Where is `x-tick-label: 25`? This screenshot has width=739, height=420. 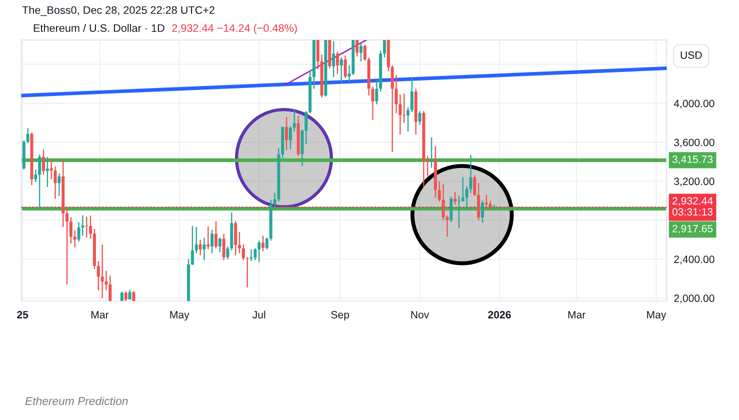 x-tick-label: 25 is located at coordinates (22, 314).